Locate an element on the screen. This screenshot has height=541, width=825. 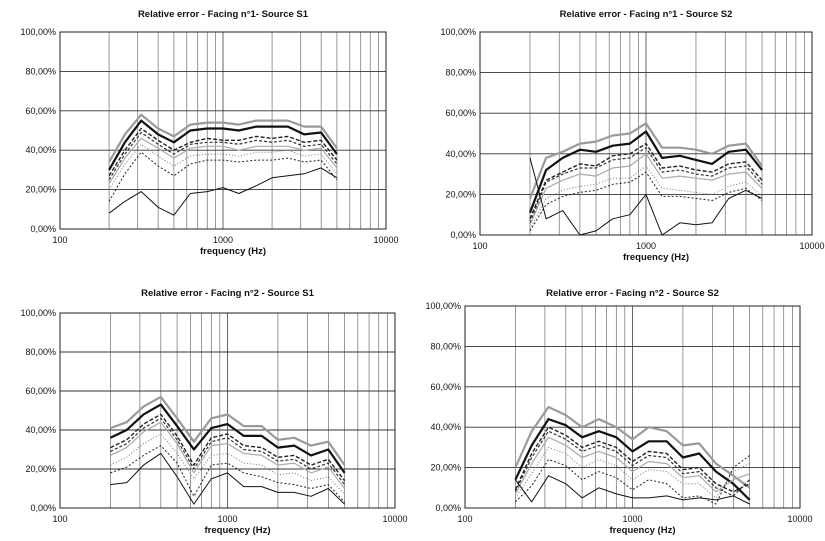
chart-title: Relative error - Facing n°2 - Source S1 is located at coordinates (227, 293).